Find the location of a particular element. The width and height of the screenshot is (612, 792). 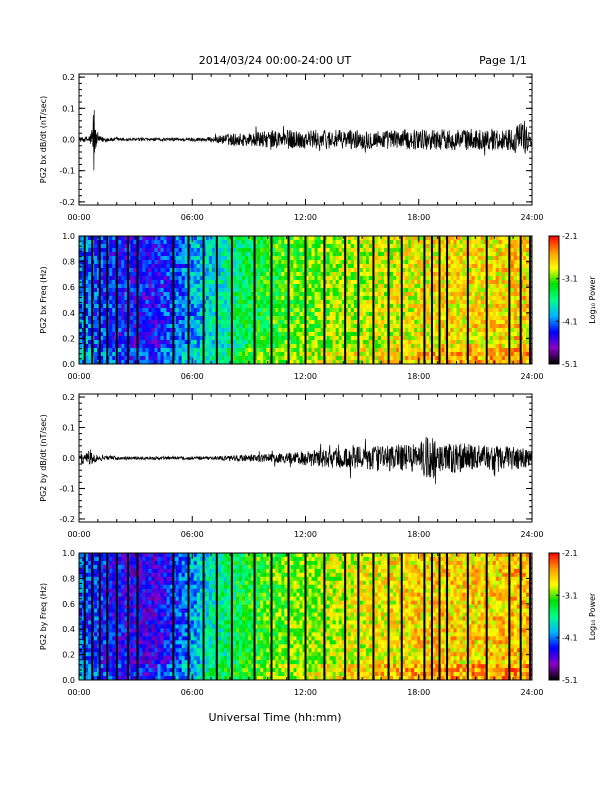

y-tick-label: 0.0 is located at coordinates (68, 140).